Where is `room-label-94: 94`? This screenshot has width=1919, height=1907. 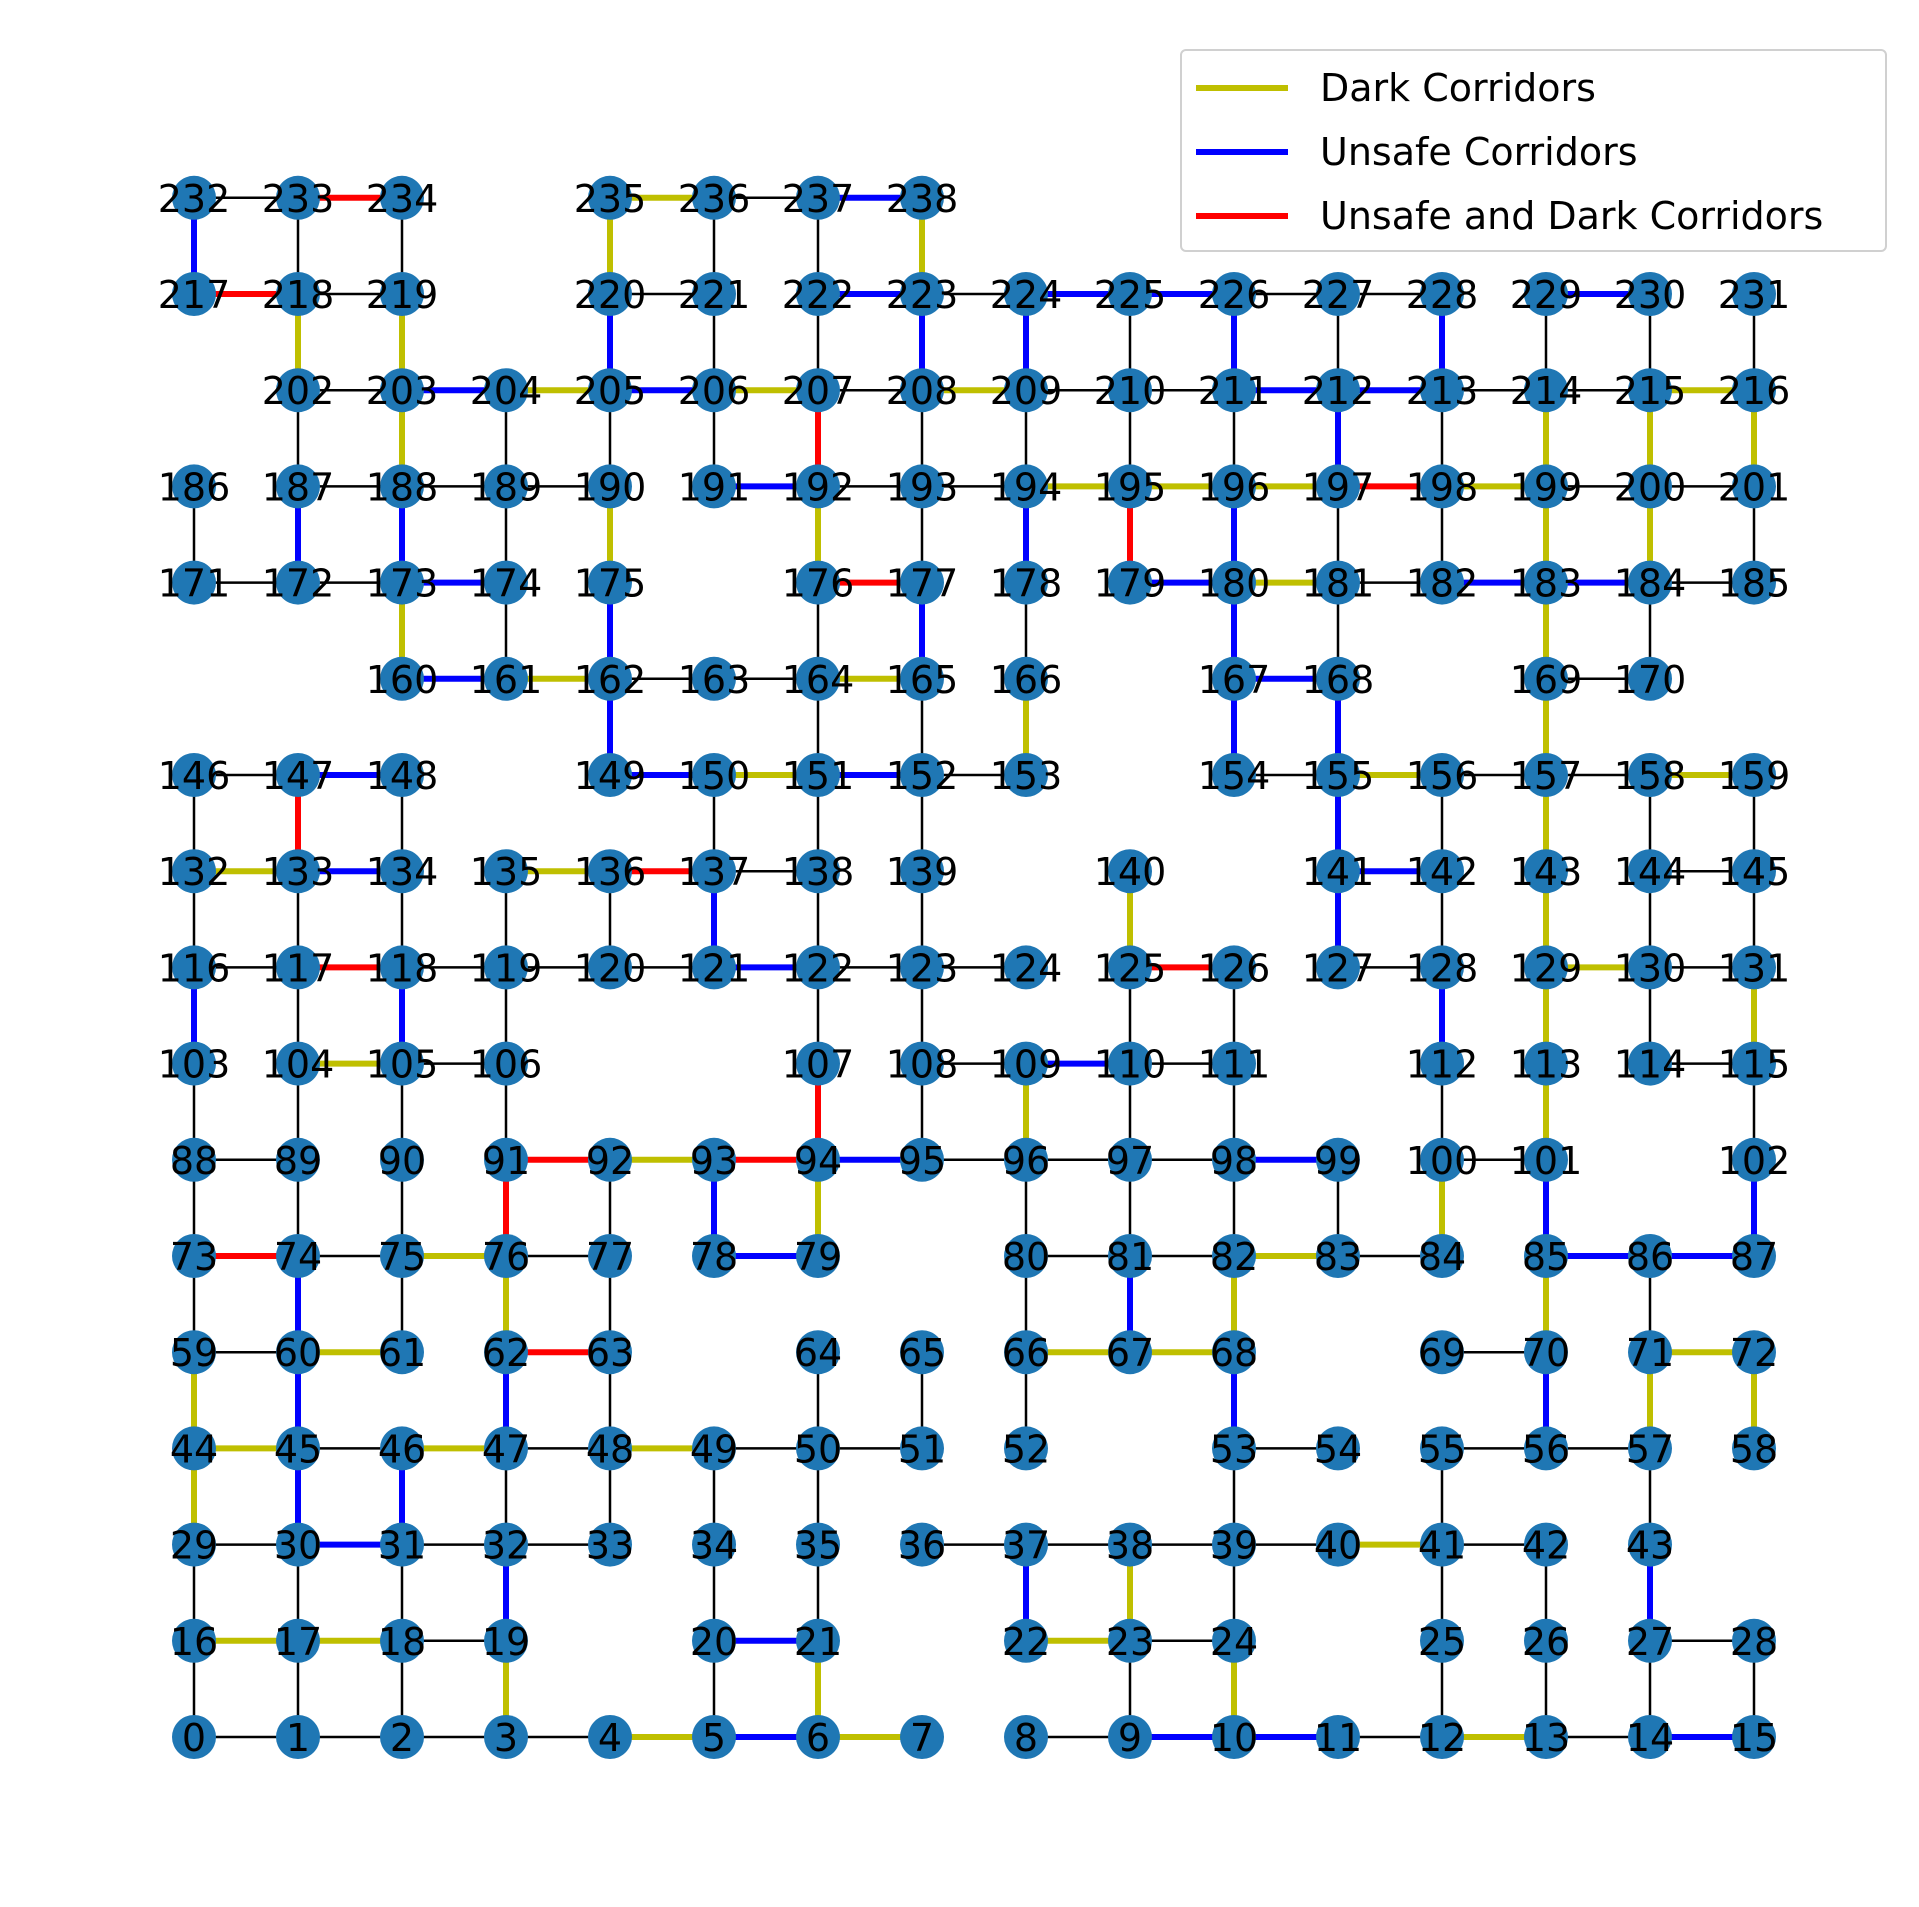
room-label-94: 94 is located at coordinates (818, 1161).